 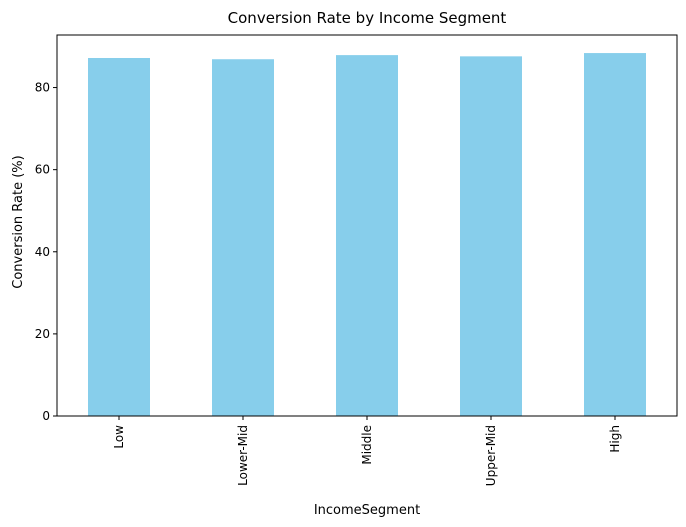 I want to click on bar-low, so click(x=119, y=236).